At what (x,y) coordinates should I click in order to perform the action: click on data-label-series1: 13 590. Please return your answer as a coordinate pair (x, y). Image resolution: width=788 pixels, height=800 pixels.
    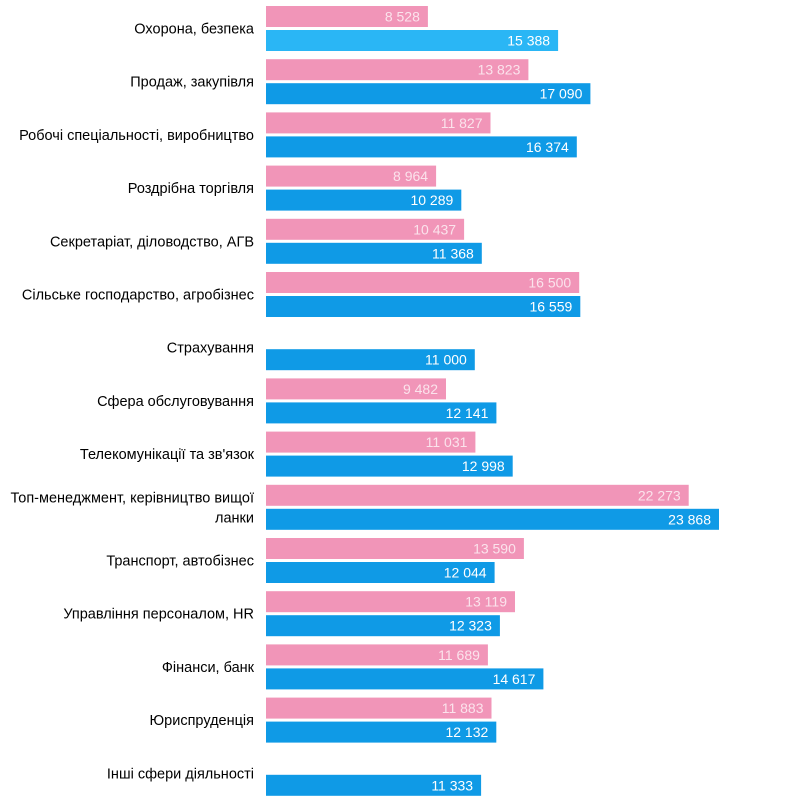
    Looking at the image, I should click on (494, 549).